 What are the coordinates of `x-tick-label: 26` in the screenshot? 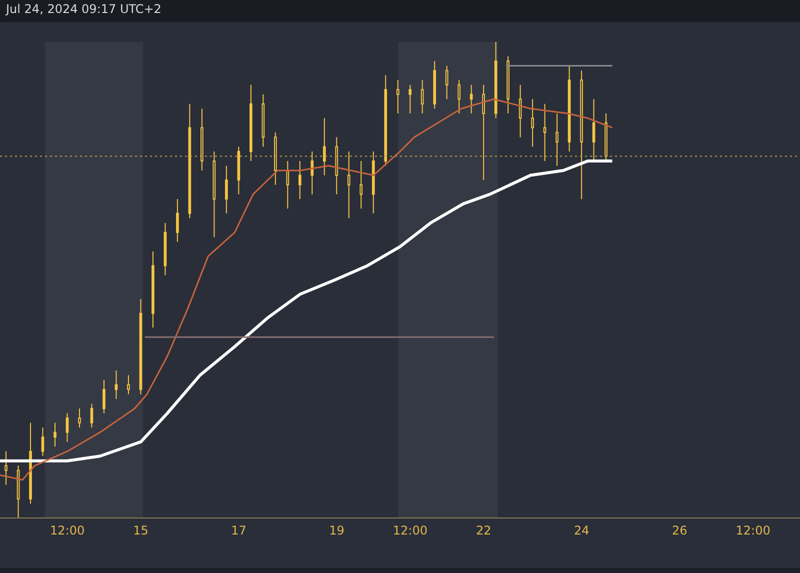 It's located at (680, 531).